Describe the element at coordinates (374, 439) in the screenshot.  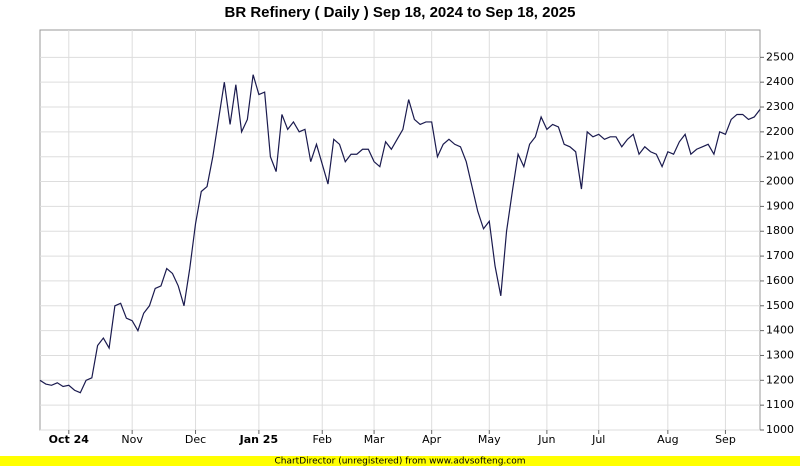
I see `x-tick-label: Mar` at that location.